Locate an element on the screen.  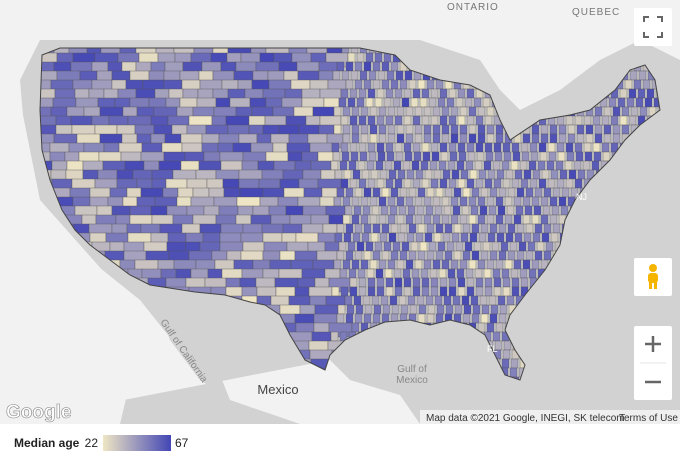
pegman-button is located at coordinates (653, 277).